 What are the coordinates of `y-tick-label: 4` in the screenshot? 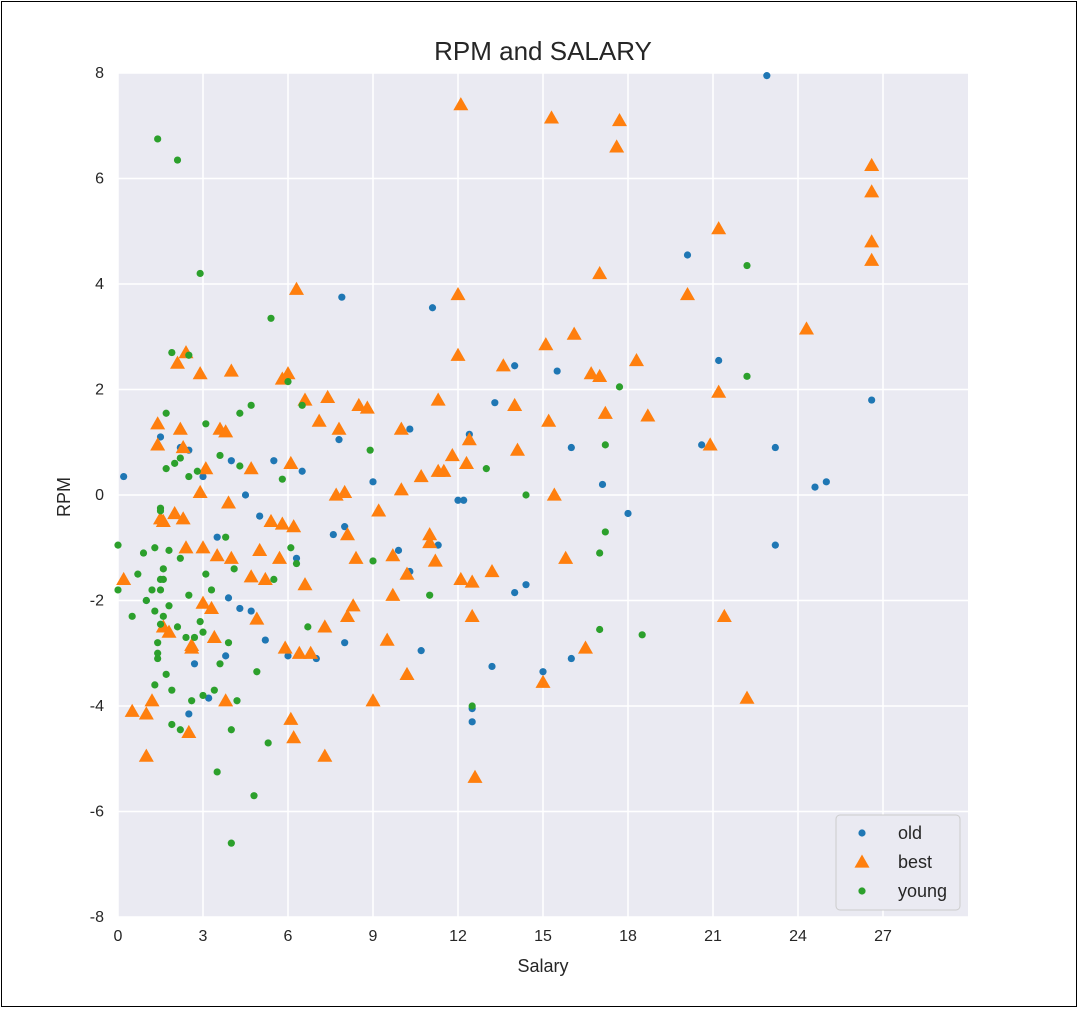 It's located at (99, 284).